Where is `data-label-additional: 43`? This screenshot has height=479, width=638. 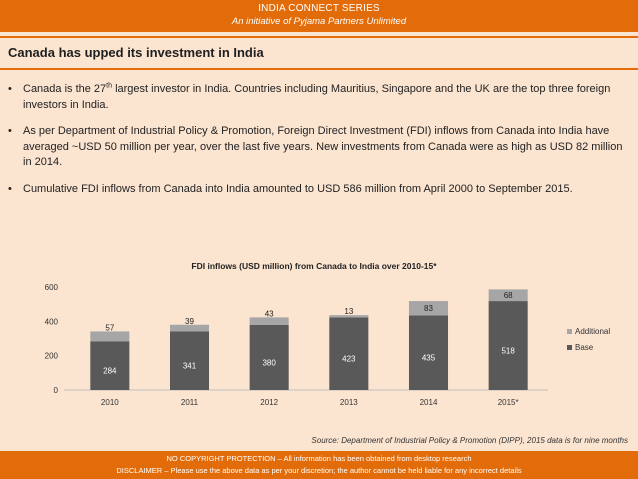 data-label-additional: 43 is located at coordinates (269, 313).